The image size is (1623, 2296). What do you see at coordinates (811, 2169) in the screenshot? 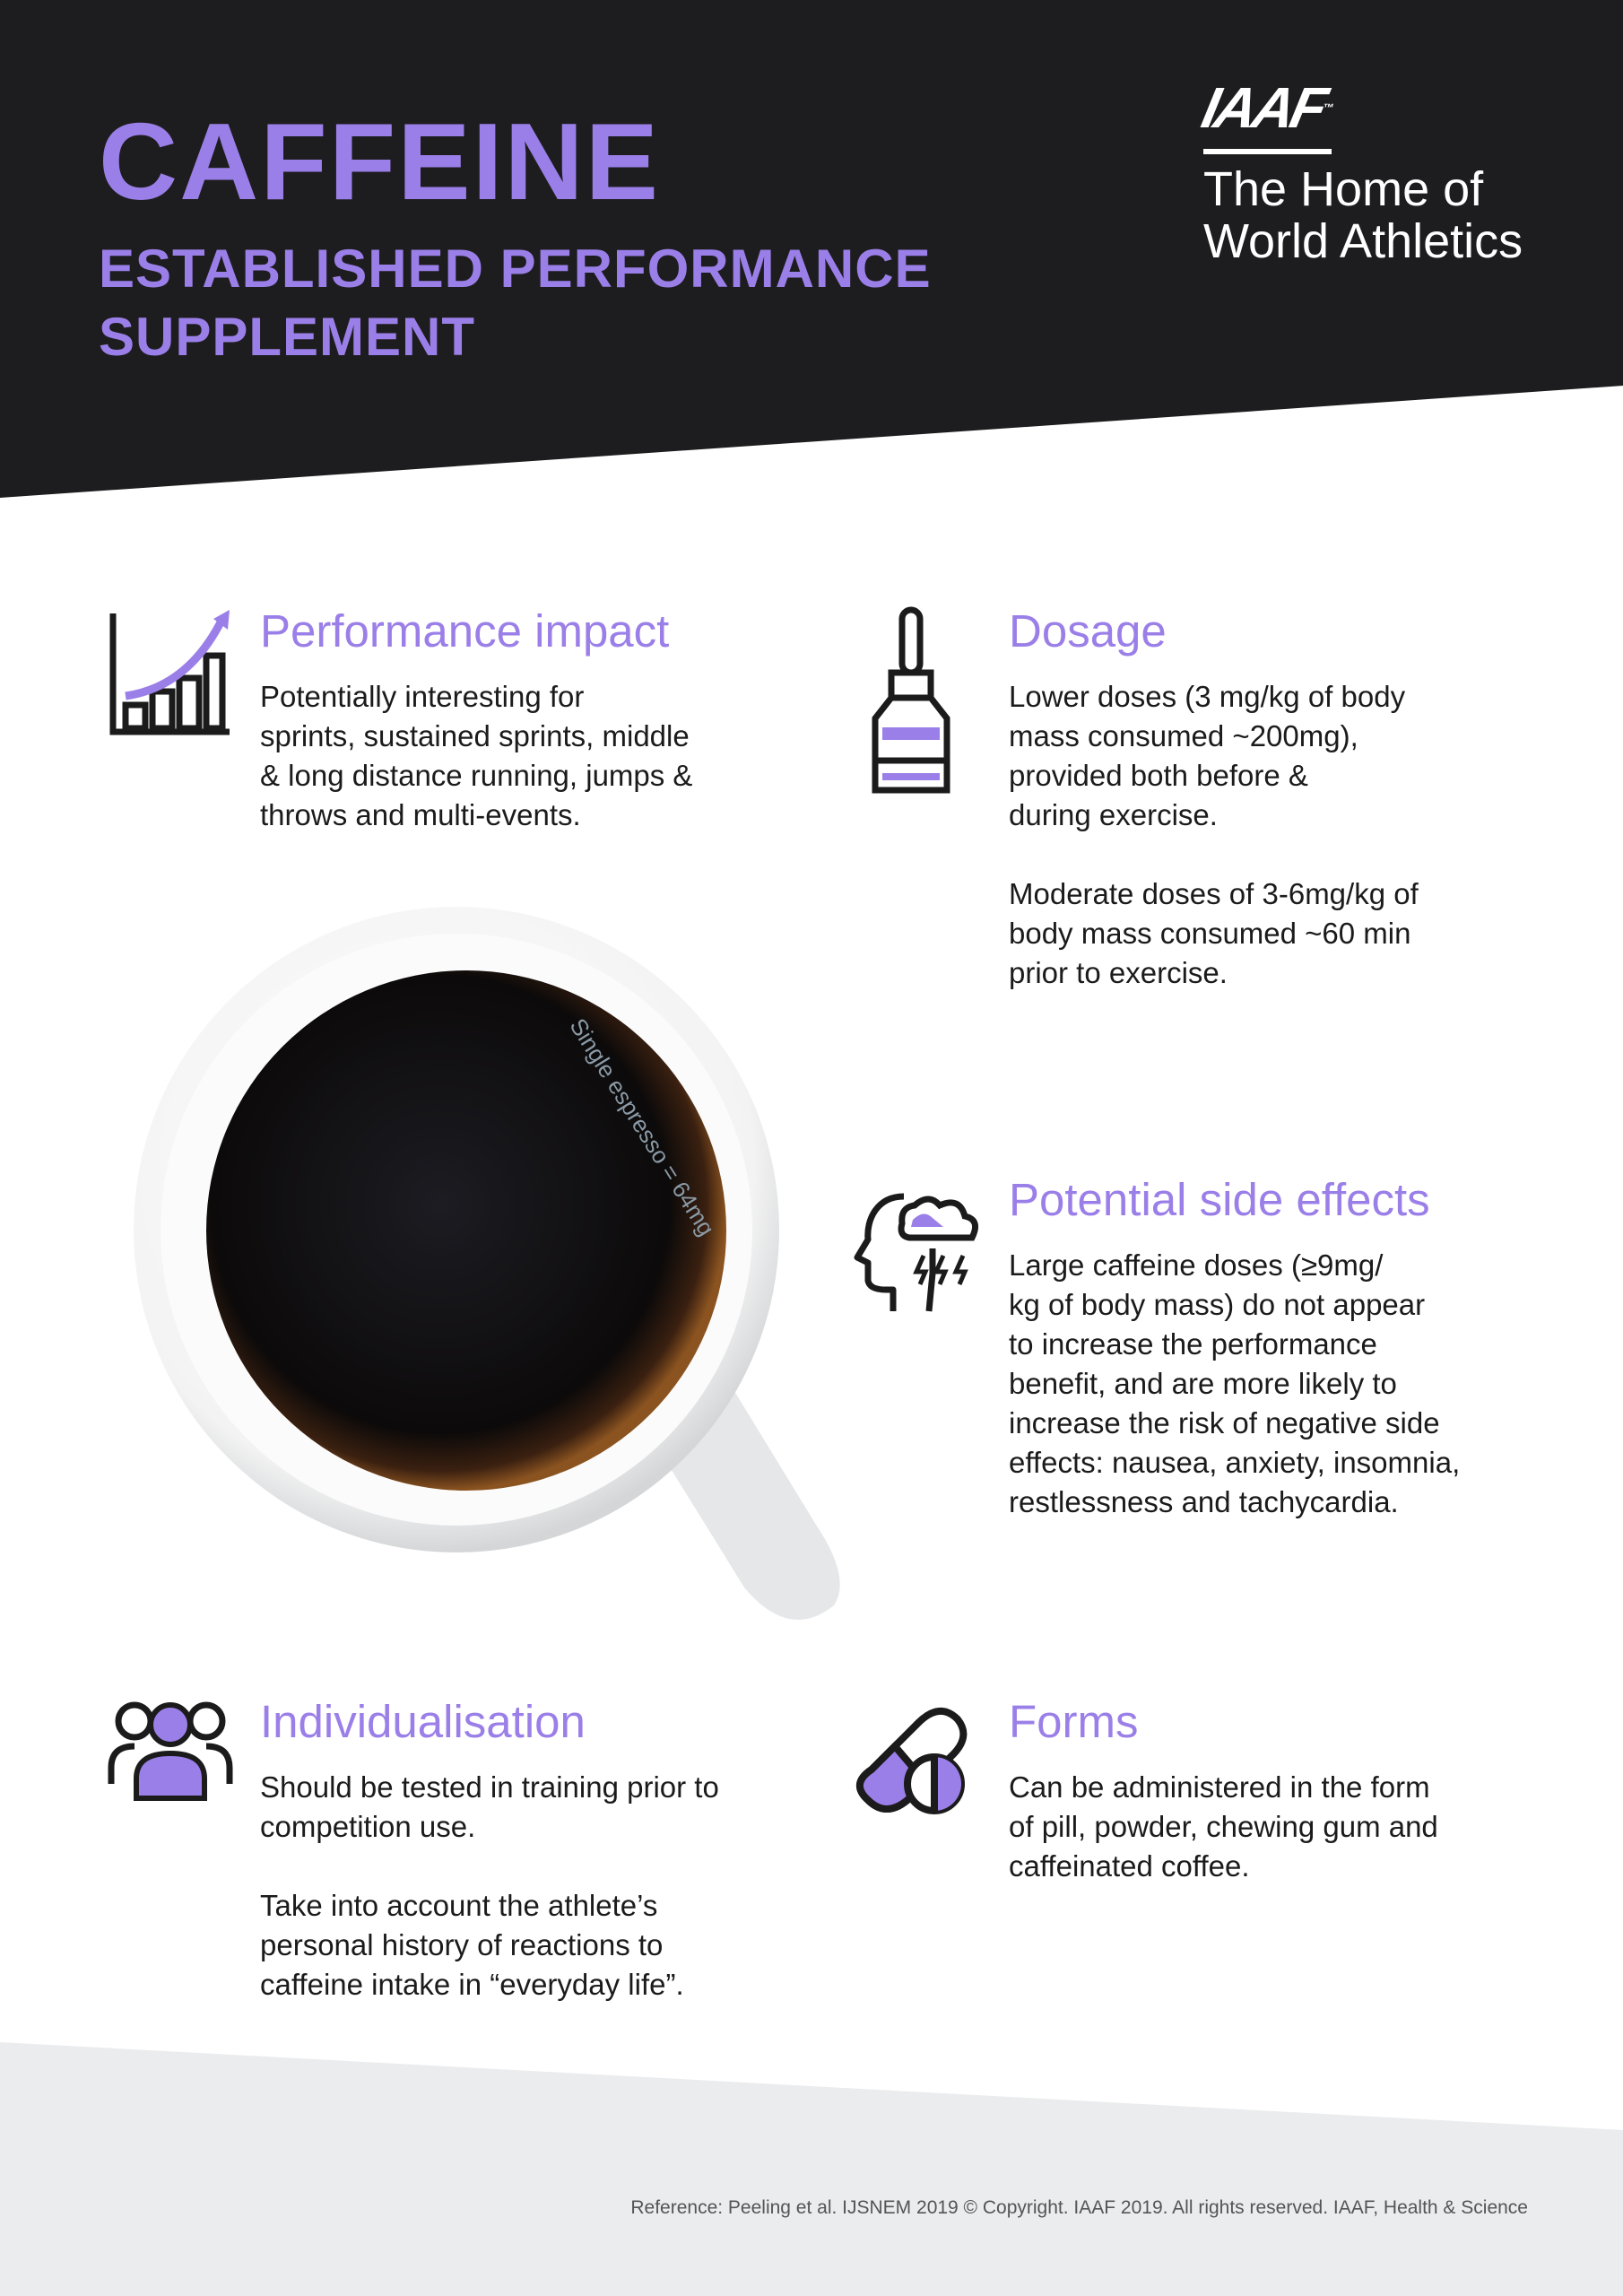
I see `footer-band` at bounding box center [811, 2169].